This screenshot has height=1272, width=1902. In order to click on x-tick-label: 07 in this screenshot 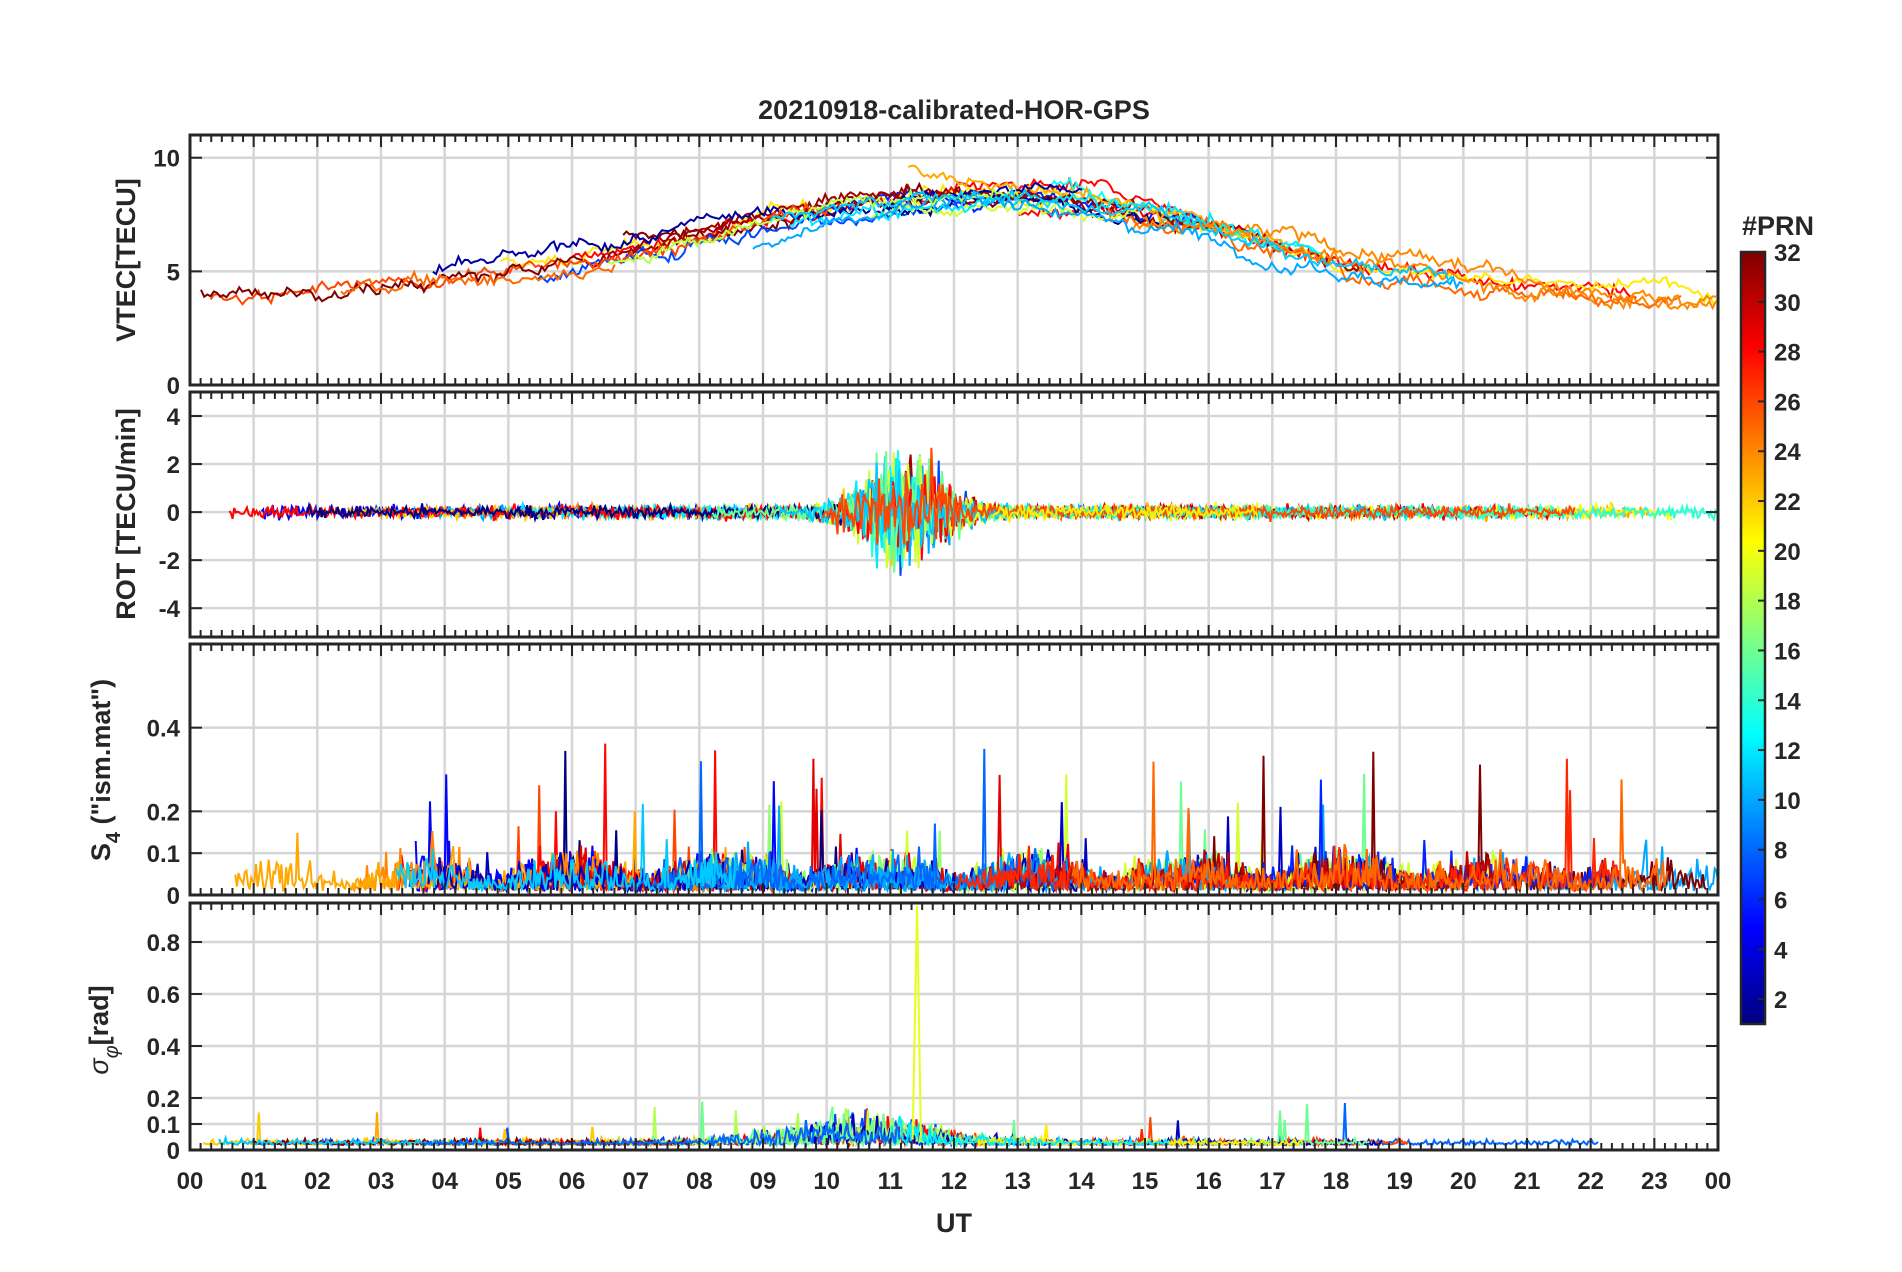, I will do `click(635, 1181)`.